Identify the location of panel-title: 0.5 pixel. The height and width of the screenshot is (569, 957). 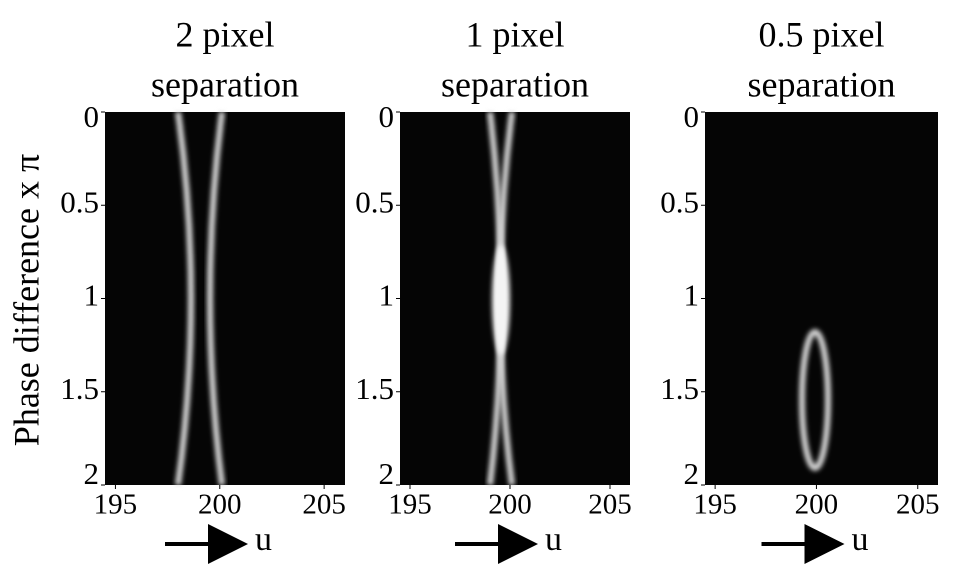
(822, 34).